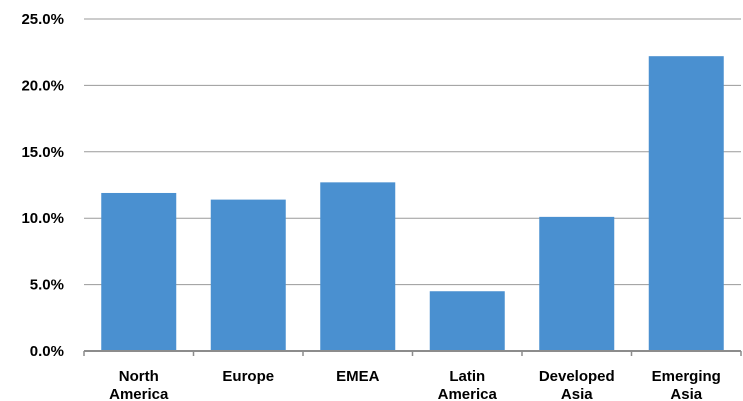 The height and width of the screenshot is (401, 743). Describe the element at coordinates (42, 185) in the screenshot. I see `y-tick-labels: 0.0% 5.0% 10.0% 15.0% 20.0% 25.0%` at that location.